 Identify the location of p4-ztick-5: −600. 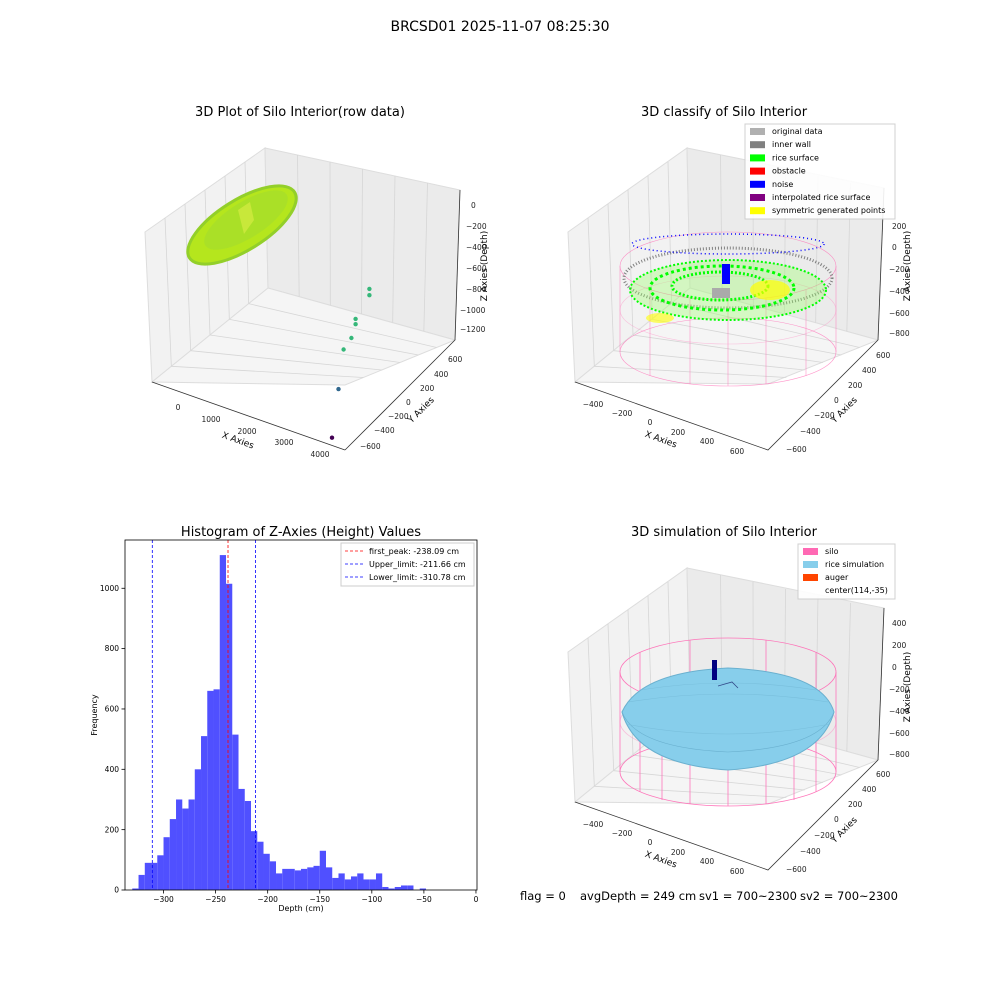
(899, 733).